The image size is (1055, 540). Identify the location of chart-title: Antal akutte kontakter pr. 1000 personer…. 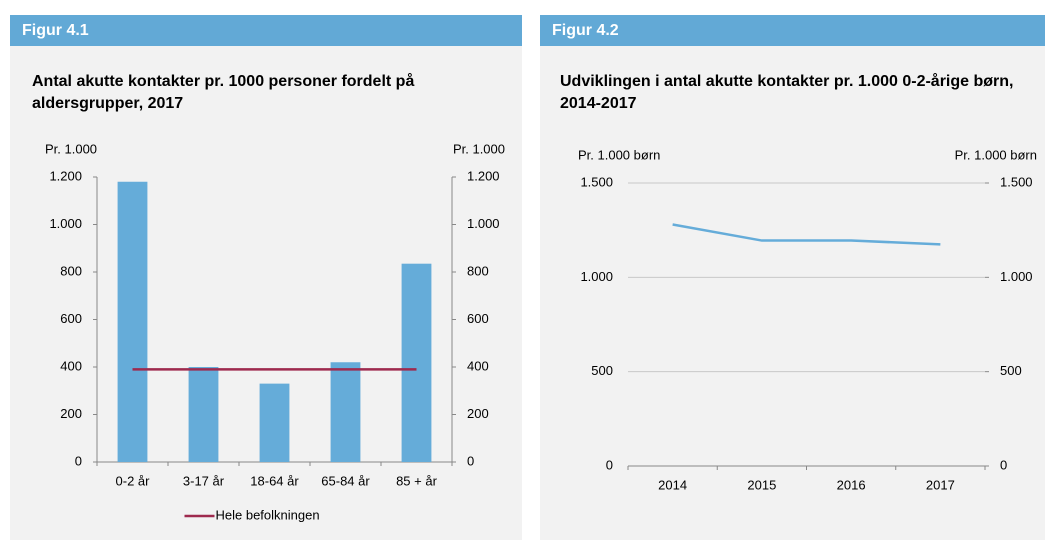
(223, 92).